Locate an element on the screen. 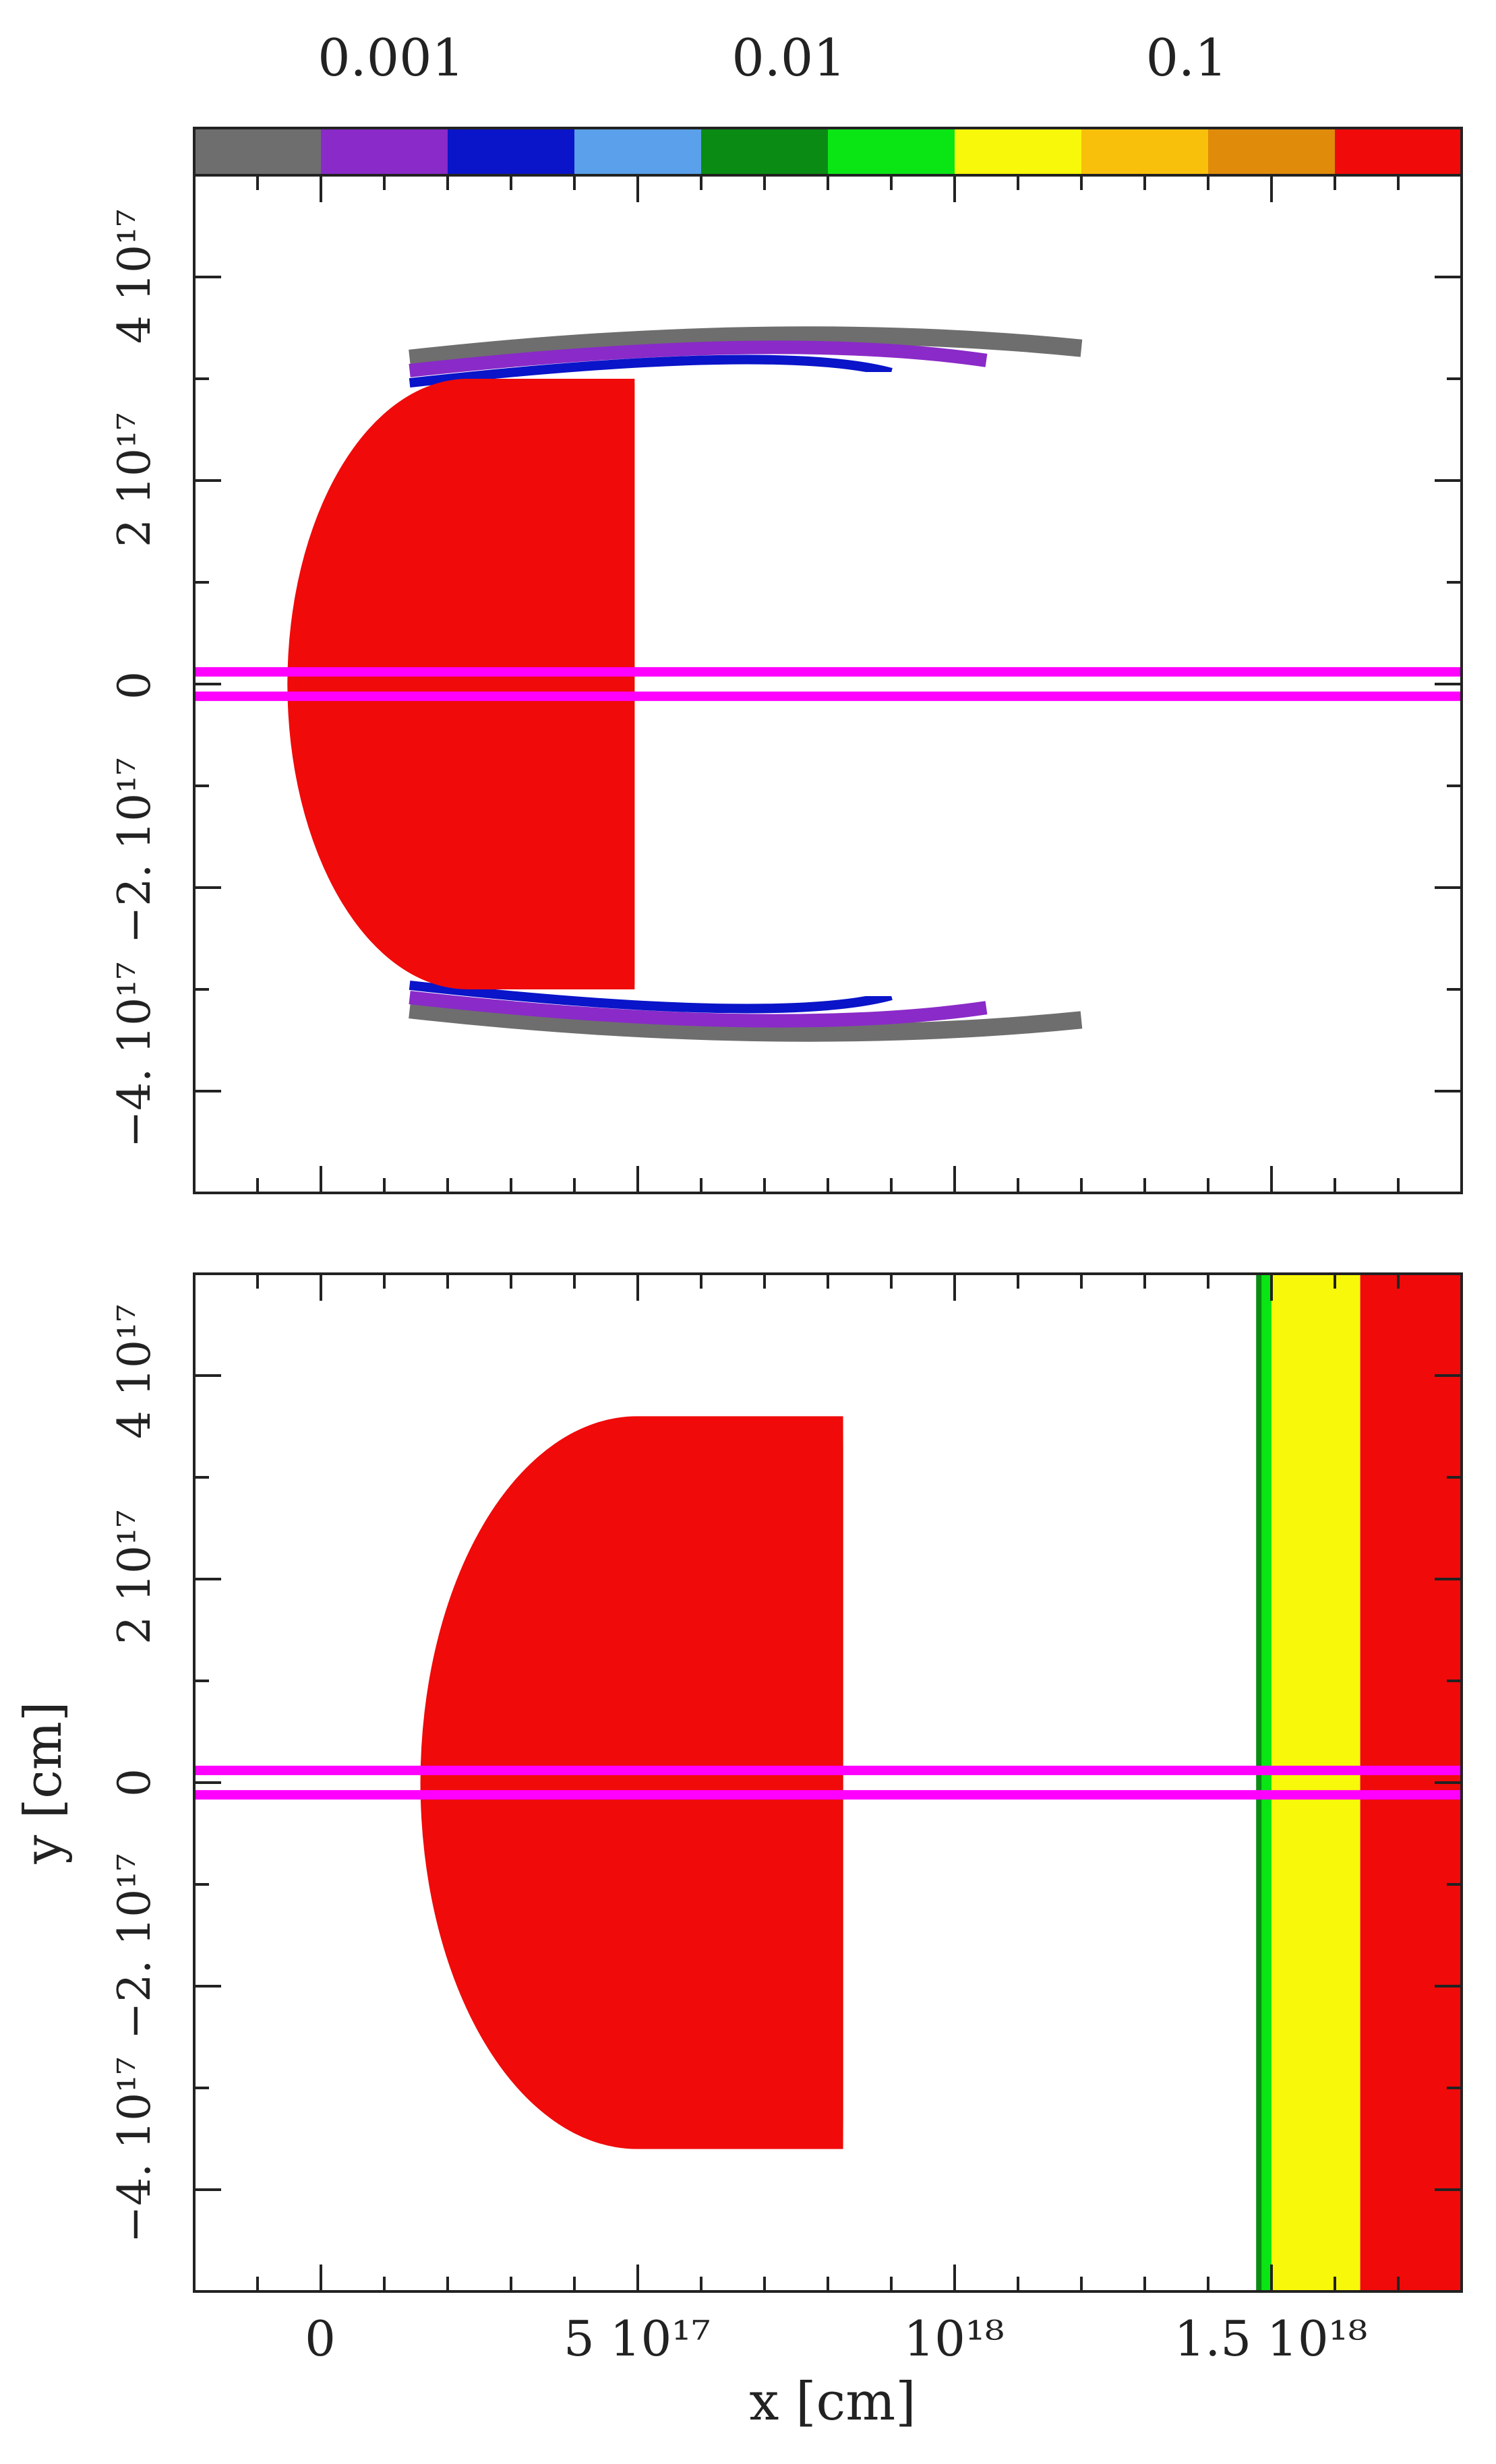 This screenshot has width=1496, height=2464. x-tick-label: 1.5 10¹⁸ is located at coordinates (1271, 2339).